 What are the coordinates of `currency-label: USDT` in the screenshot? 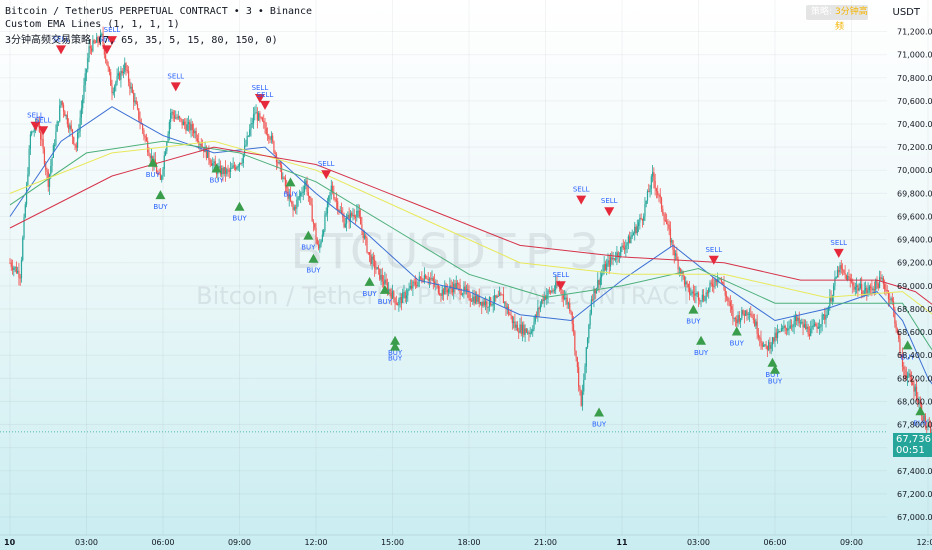 It's located at (906, 12).